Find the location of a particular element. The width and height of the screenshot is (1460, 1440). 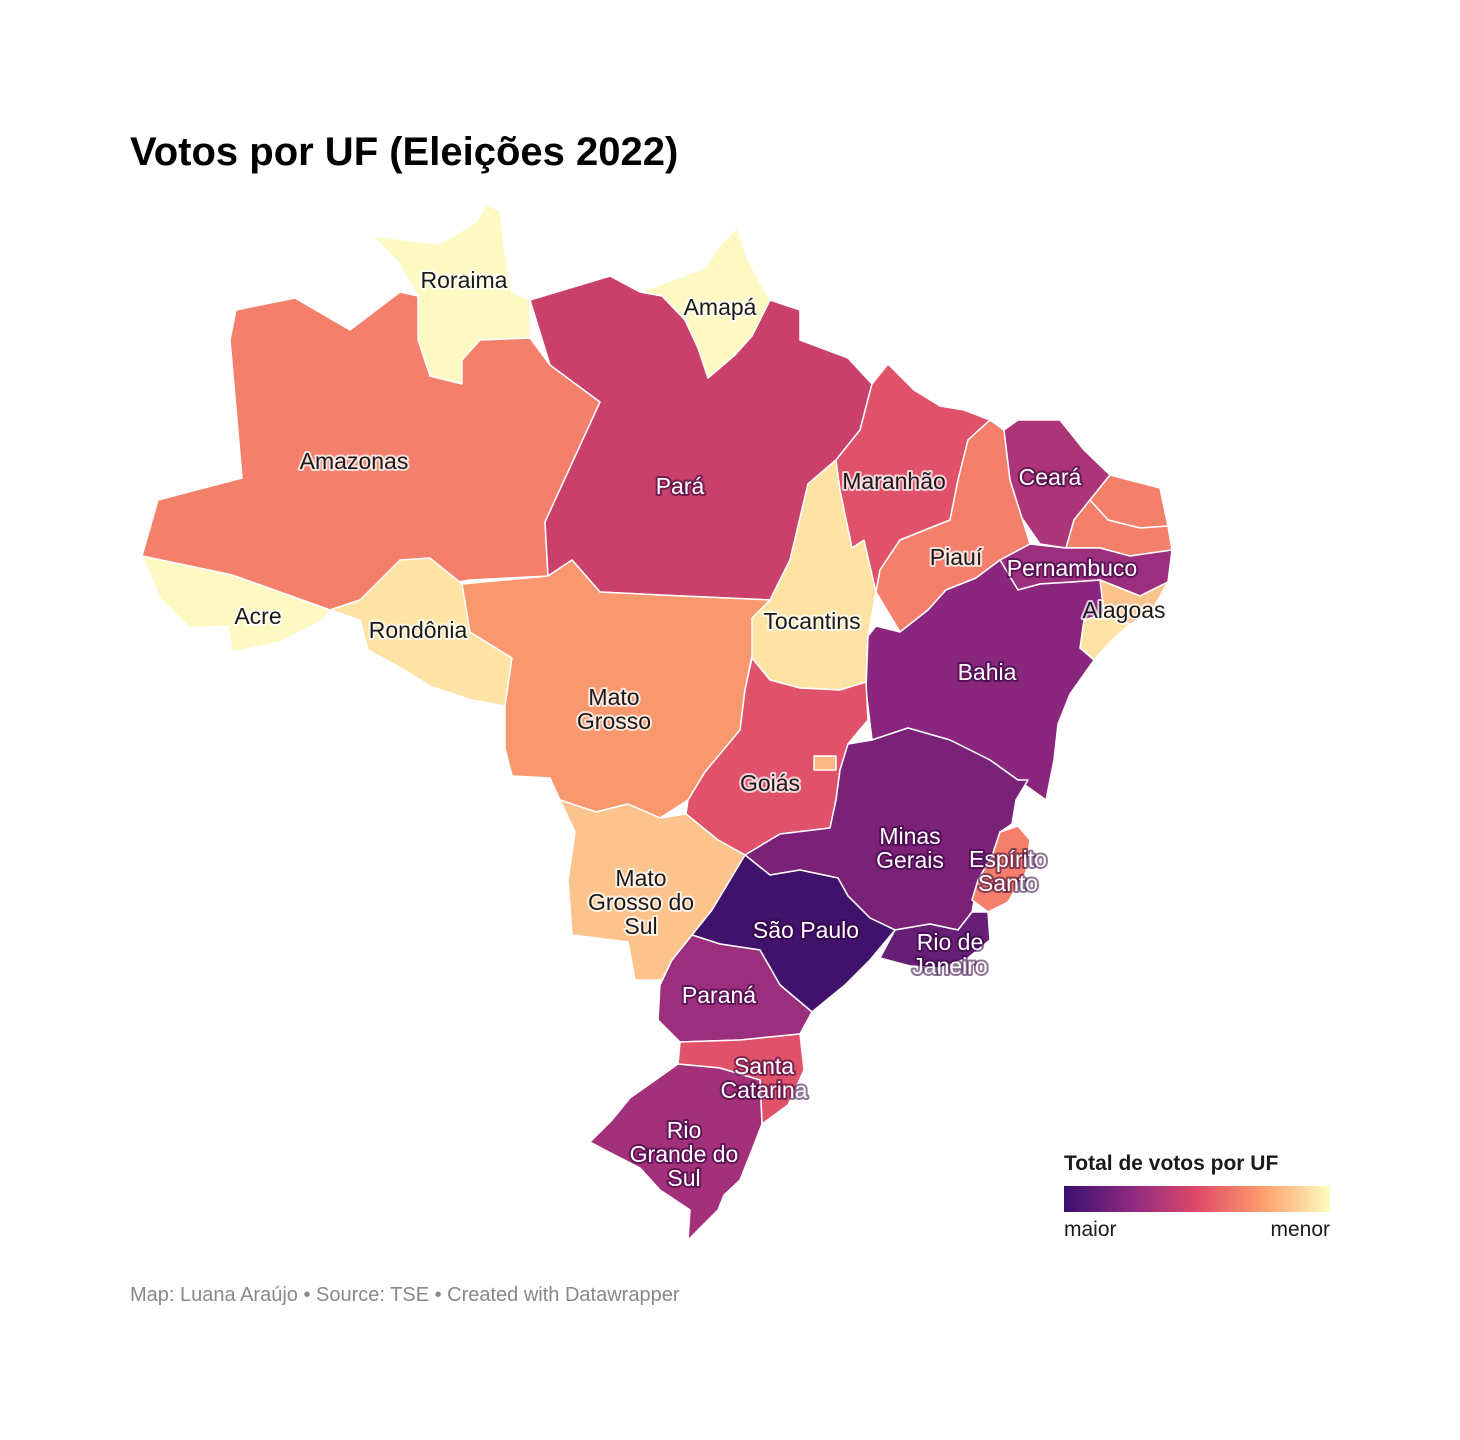

state-distrito-federal is located at coordinates (825, 763).